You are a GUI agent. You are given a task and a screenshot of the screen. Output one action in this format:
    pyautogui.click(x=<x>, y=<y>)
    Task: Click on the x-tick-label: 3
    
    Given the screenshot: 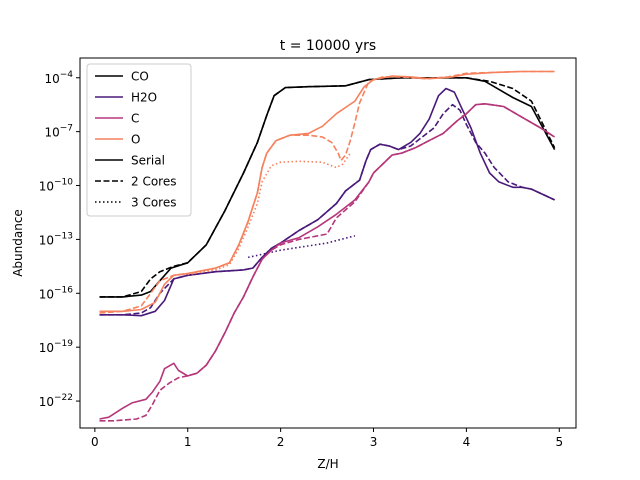 What is the action you would take?
    pyautogui.click(x=374, y=442)
    